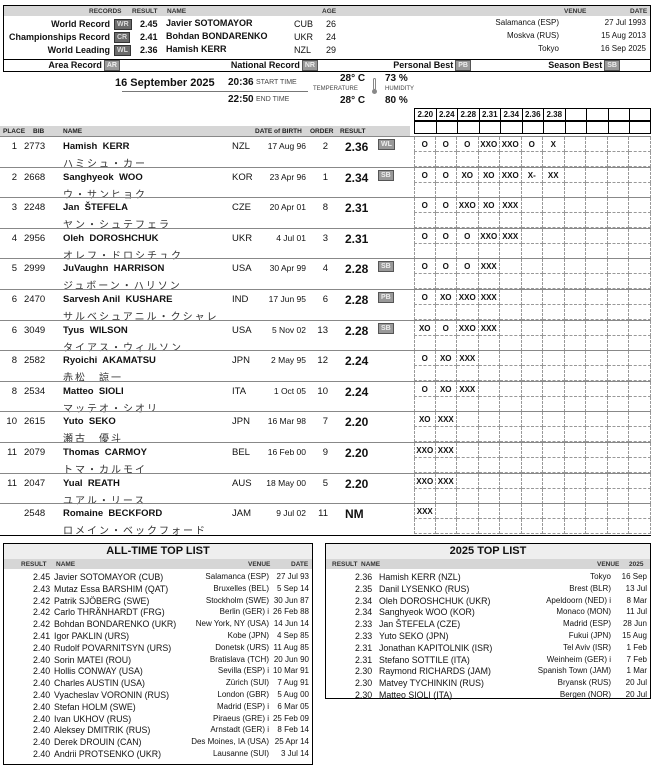  Describe the element at coordinates (123, 348) in the screenshot. I see `athlete-name-japanese: タイアス・ウィルソン` at that location.